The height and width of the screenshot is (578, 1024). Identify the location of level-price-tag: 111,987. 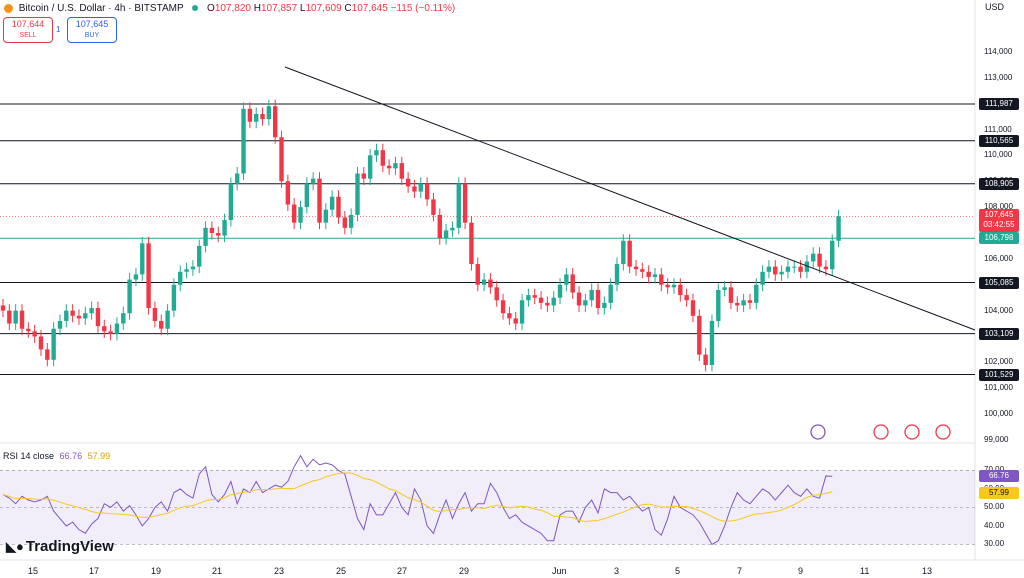
(999, 103).